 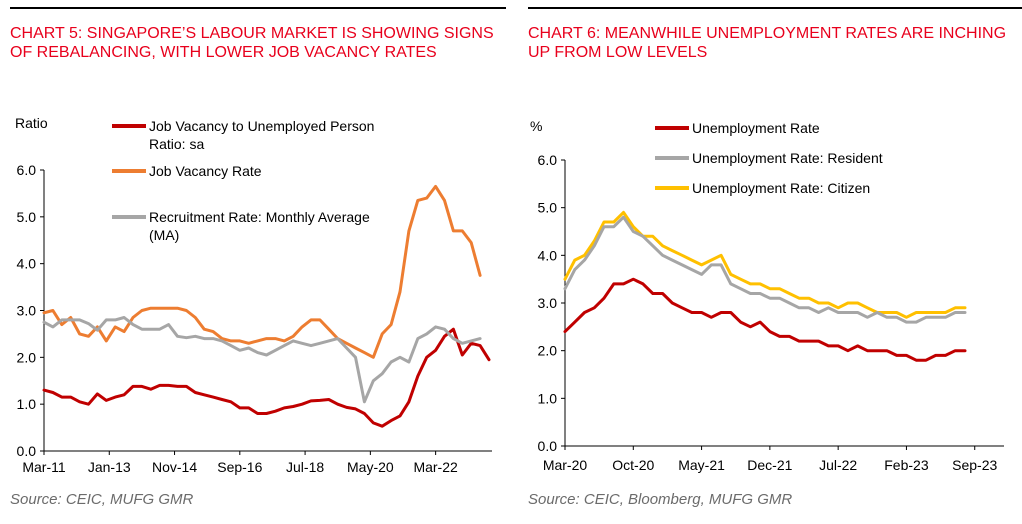 What do you see at coordinates (435, 467) in the screenshot?
I see `x-tick-label: Mar-22` at bounding box center [435, 467].